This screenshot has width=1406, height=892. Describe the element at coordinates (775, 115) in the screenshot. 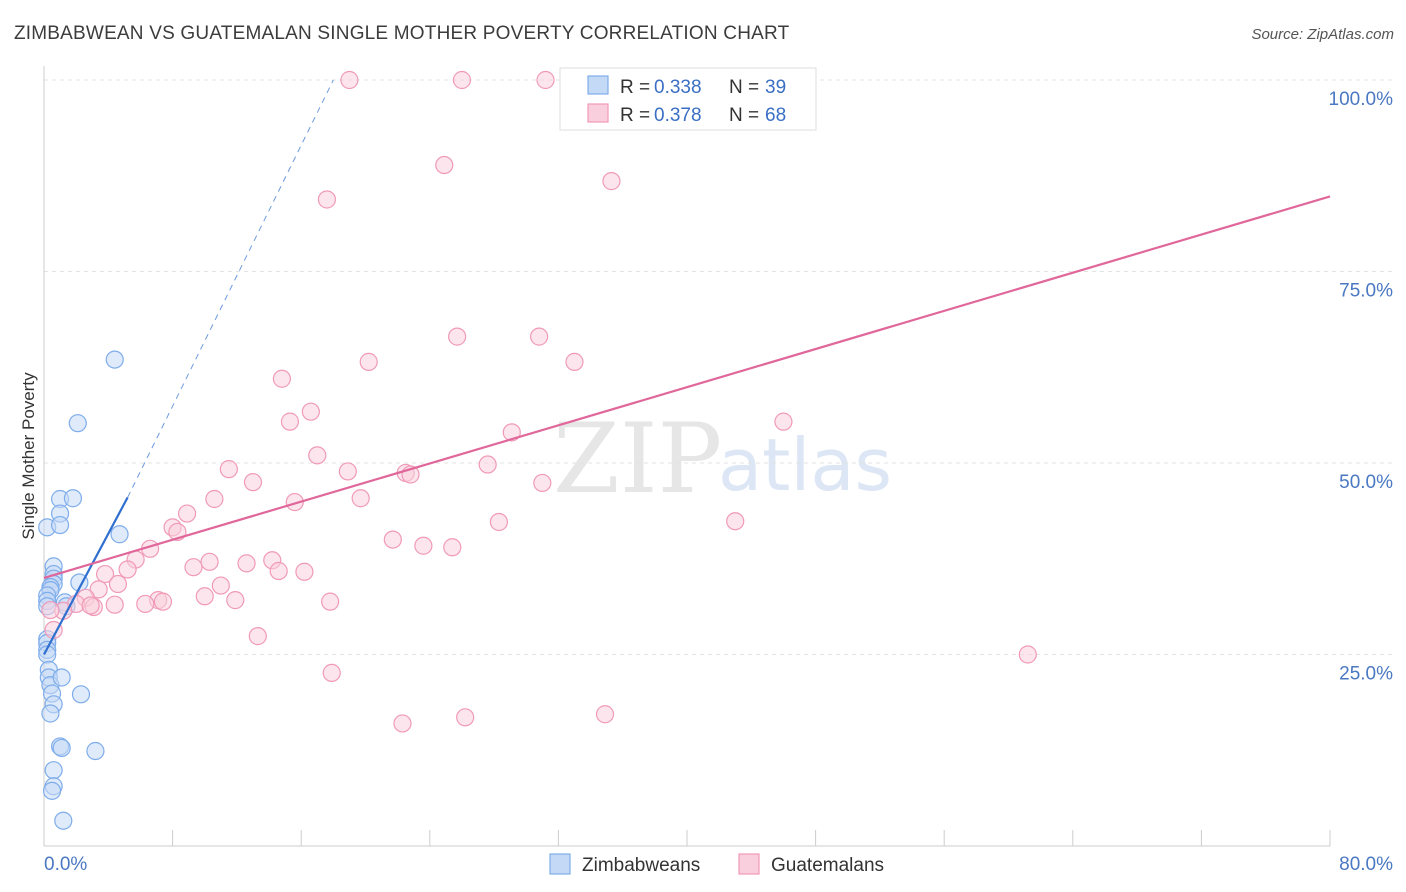

I see `legend-n-value-guatemalans: 68` at that location.